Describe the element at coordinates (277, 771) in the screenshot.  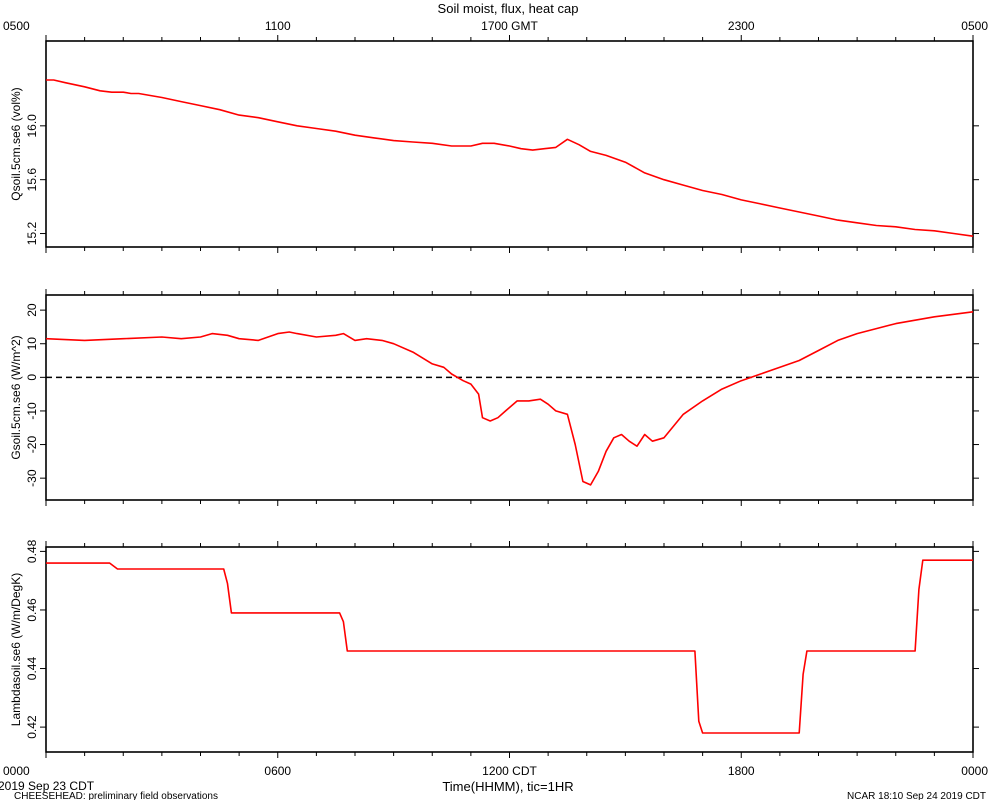
I see `bottom-tick-label: 0600` at that location.